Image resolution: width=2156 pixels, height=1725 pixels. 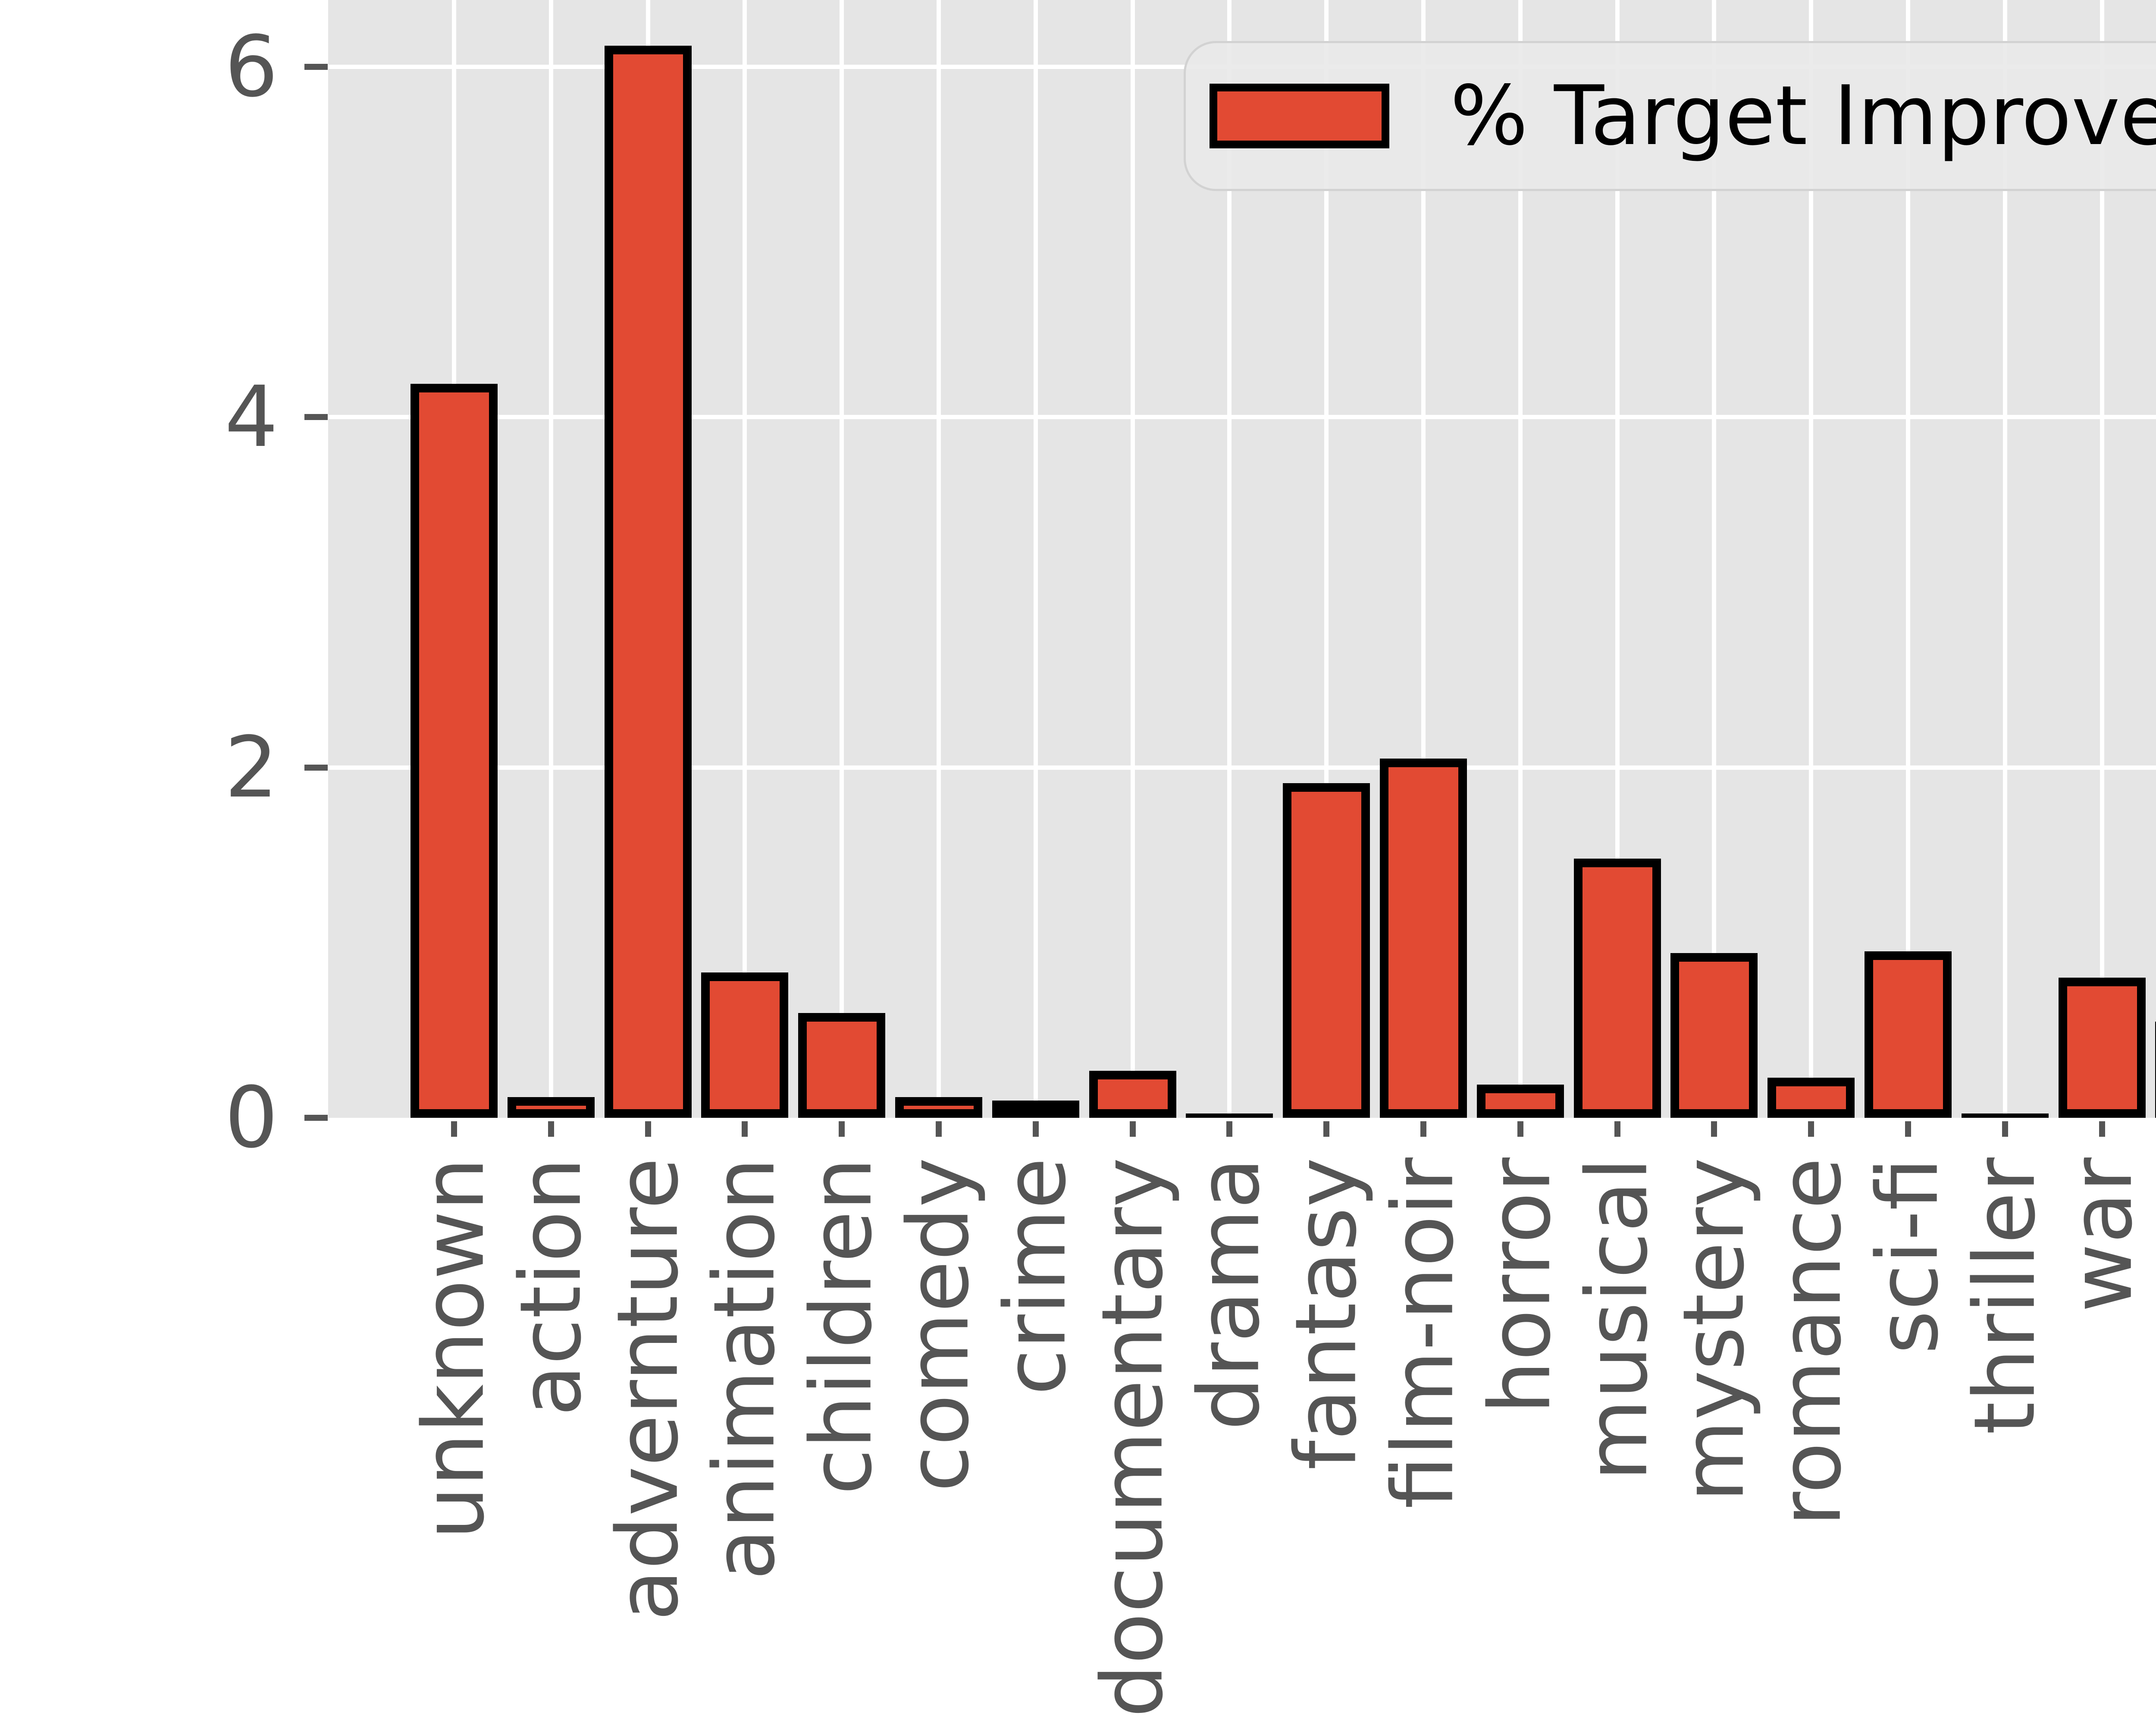 I want to click on x-tick-label-sci-fi: sci-fi, so click(x=1907, y=1256).